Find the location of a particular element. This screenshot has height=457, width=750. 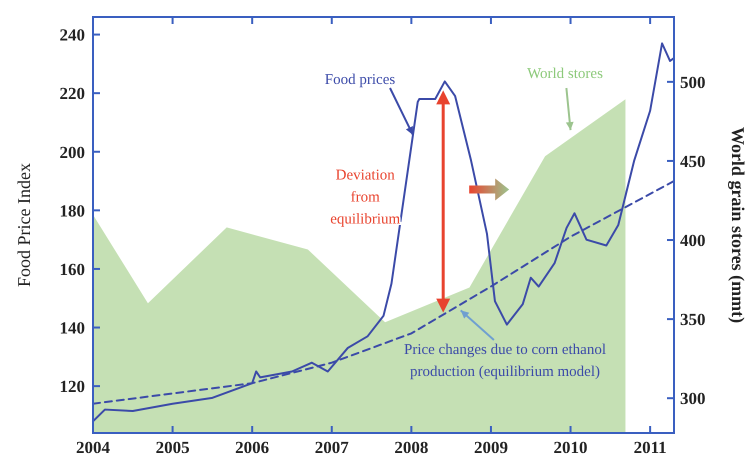

x-tick-label: 2009 is located at coordinates (491, 447).